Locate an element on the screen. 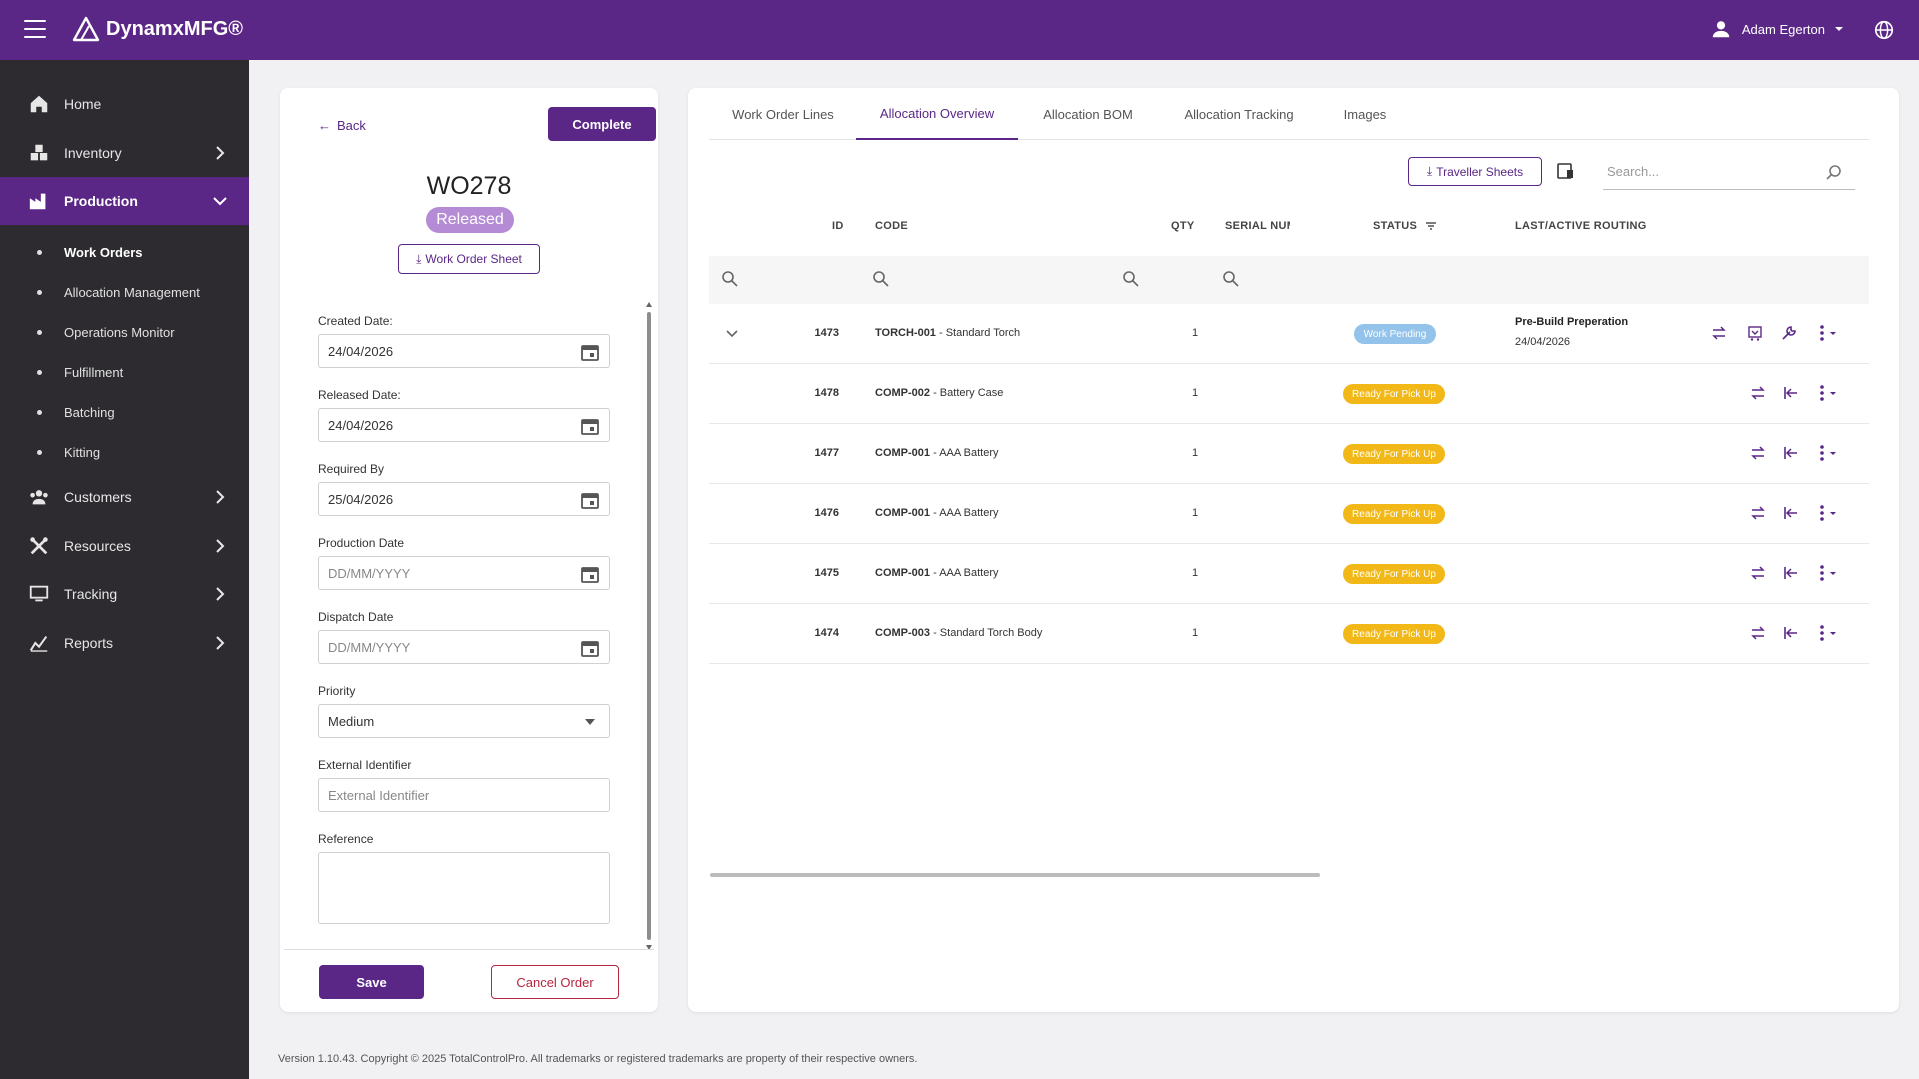  work-order-sheet-label: Work Order Sheet is located at coordinates (473, 259).